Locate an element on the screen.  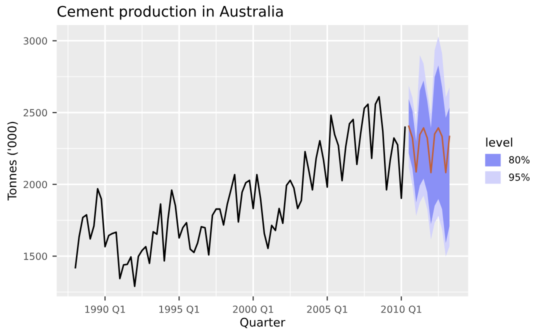
x-axis-title: Quarter is located at coordinates (263, 323).